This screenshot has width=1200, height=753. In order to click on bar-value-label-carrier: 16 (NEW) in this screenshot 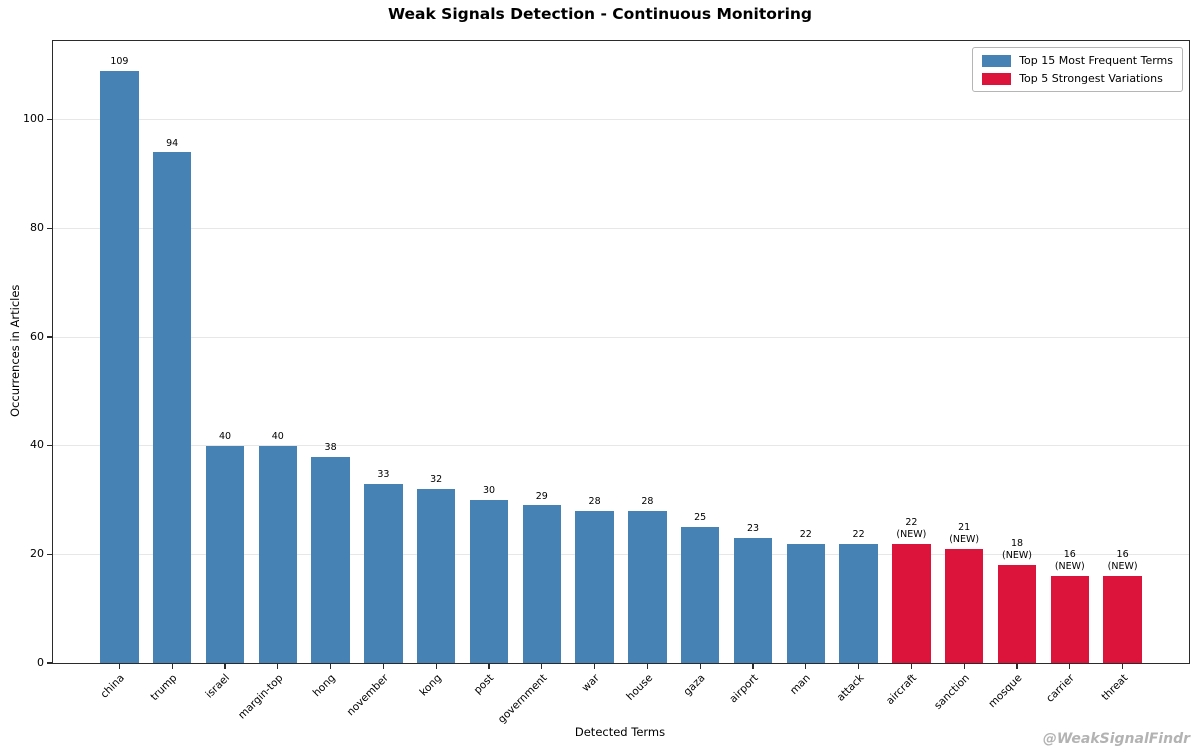, I will do `click(1069, 561)`.